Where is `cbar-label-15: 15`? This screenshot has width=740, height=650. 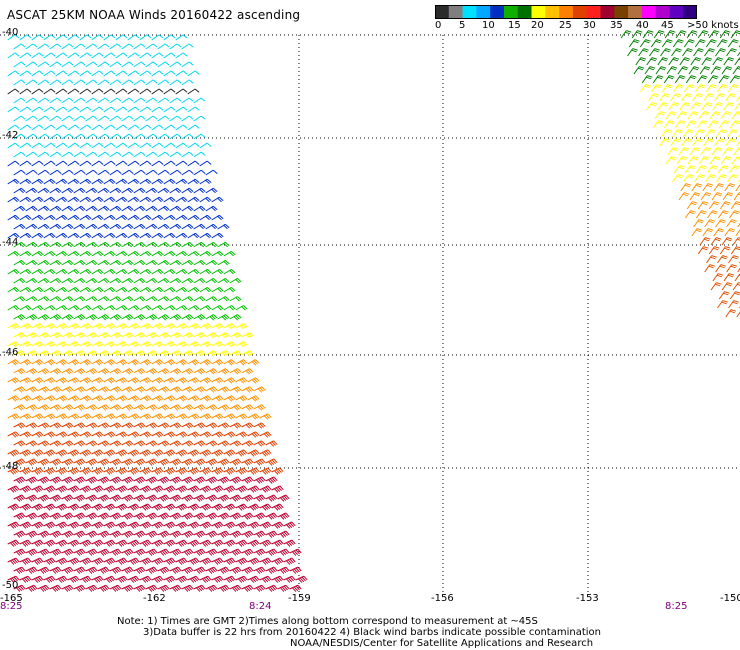 cbar-label-15: 15 is located at coordinates (514, 25).